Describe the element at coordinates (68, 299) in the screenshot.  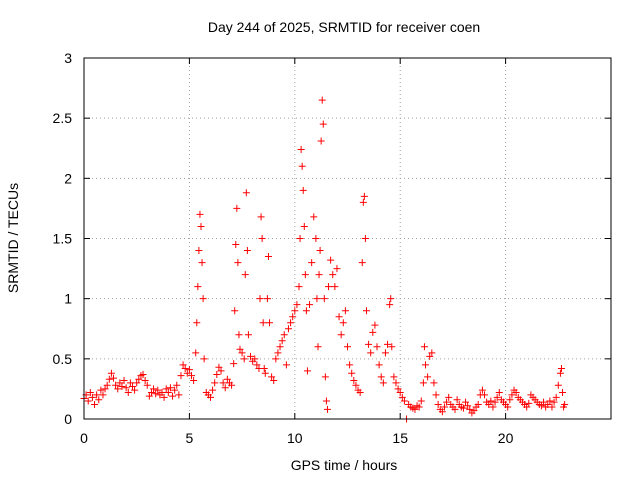
I see `y-tick-label: 1` at that location.